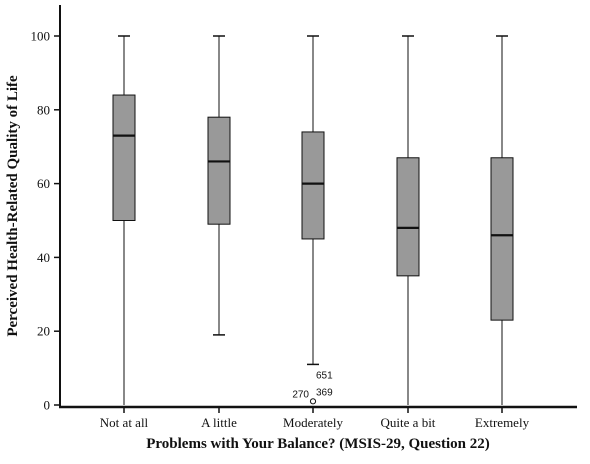 This screenshot has width=590, height=464. I want to click on box-quite-a-bit, so click(408, 220).